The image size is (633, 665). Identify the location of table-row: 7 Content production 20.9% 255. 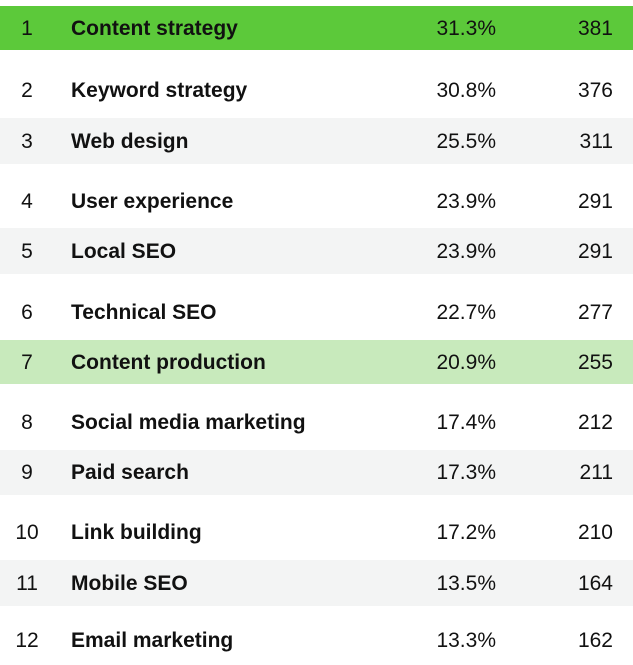
(316, 362).